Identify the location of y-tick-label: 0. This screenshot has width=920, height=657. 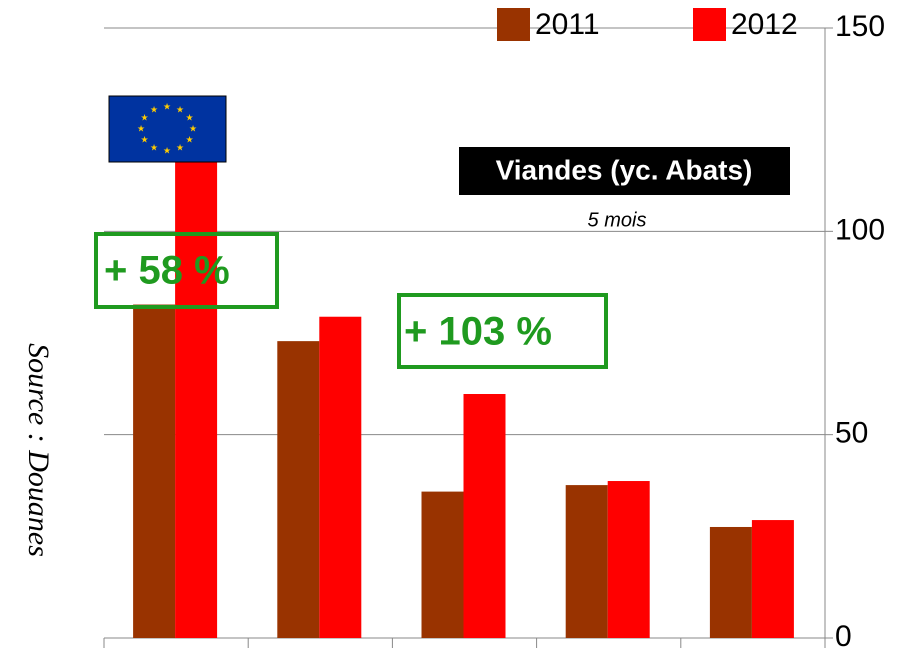
(843, 636).